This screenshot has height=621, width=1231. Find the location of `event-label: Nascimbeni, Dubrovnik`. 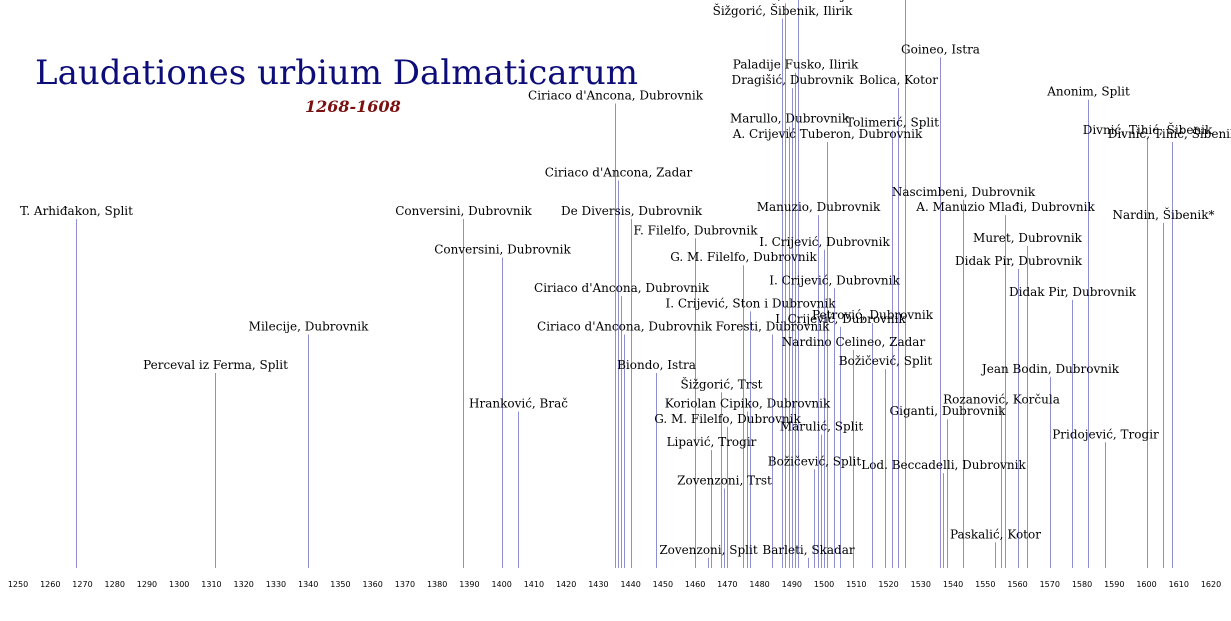

event-label: Nascimbeni, Dubrovnik is located at coordinates (964, 192).